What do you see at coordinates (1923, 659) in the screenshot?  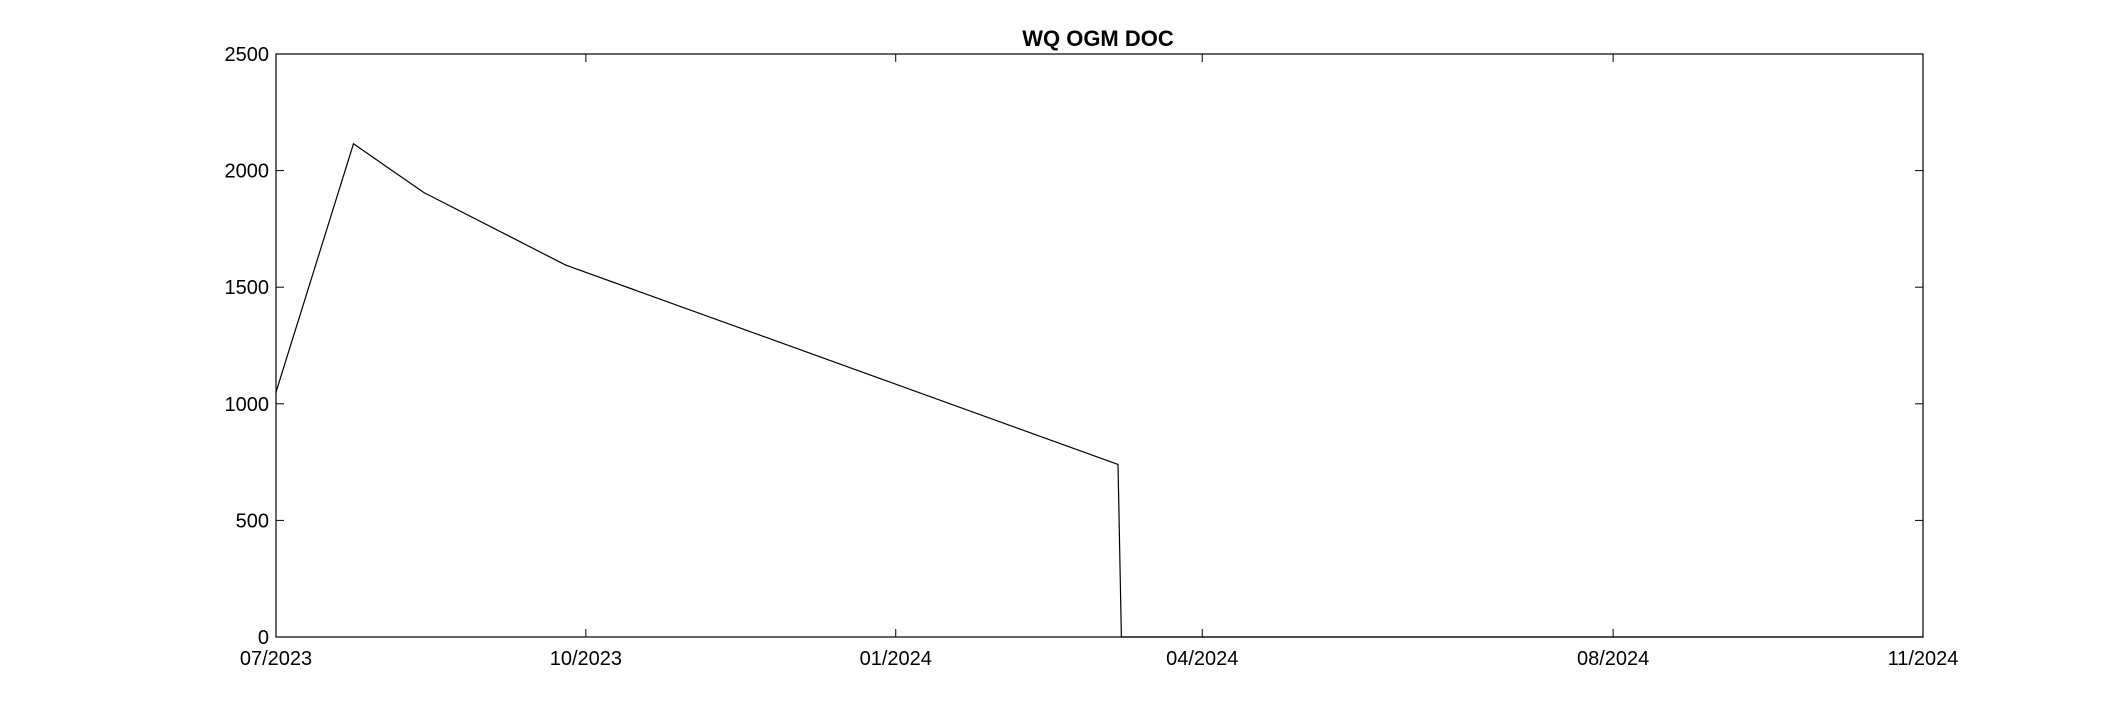 I see `x-tick-label: 11/2024` at bounding box center [1923, 659].